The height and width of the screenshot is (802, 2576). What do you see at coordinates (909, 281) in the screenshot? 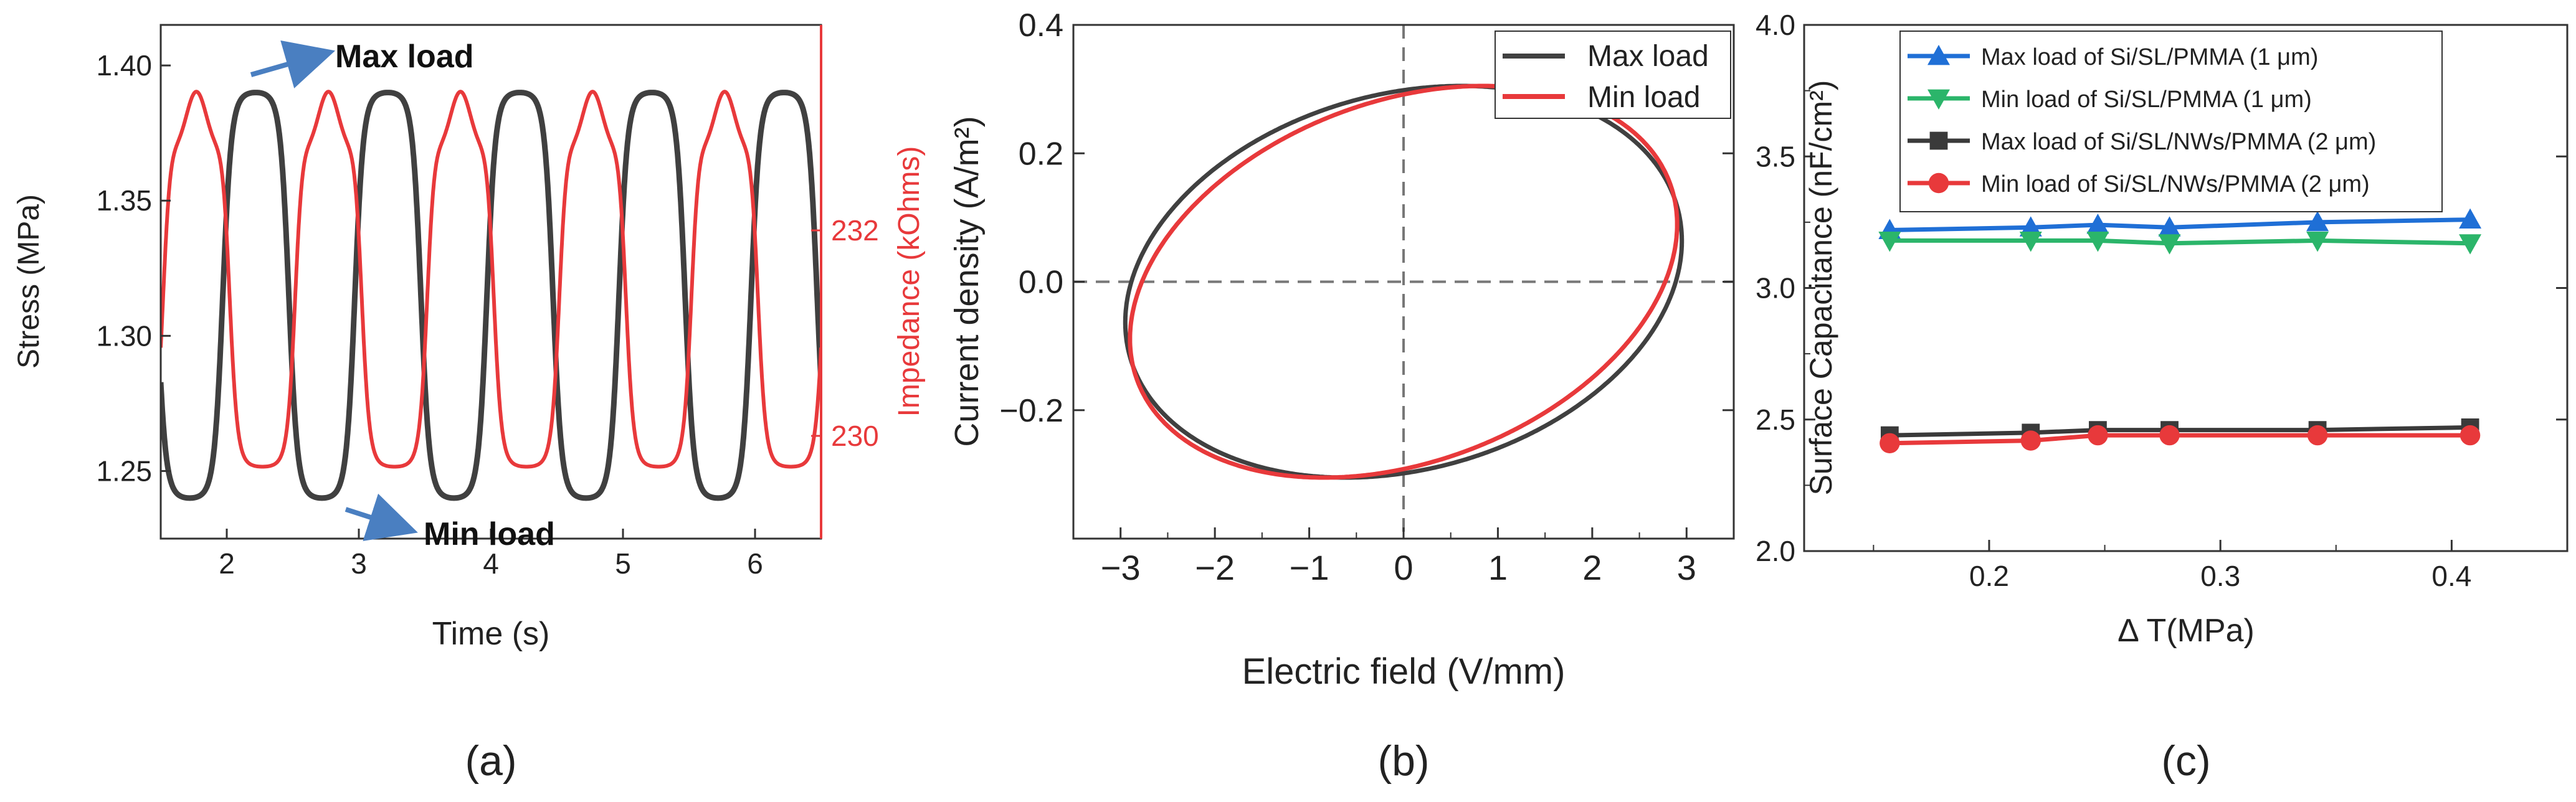
I see `panel-a-ylabel-right: Impedance (kOhms)` at bounding box center [909, 281].